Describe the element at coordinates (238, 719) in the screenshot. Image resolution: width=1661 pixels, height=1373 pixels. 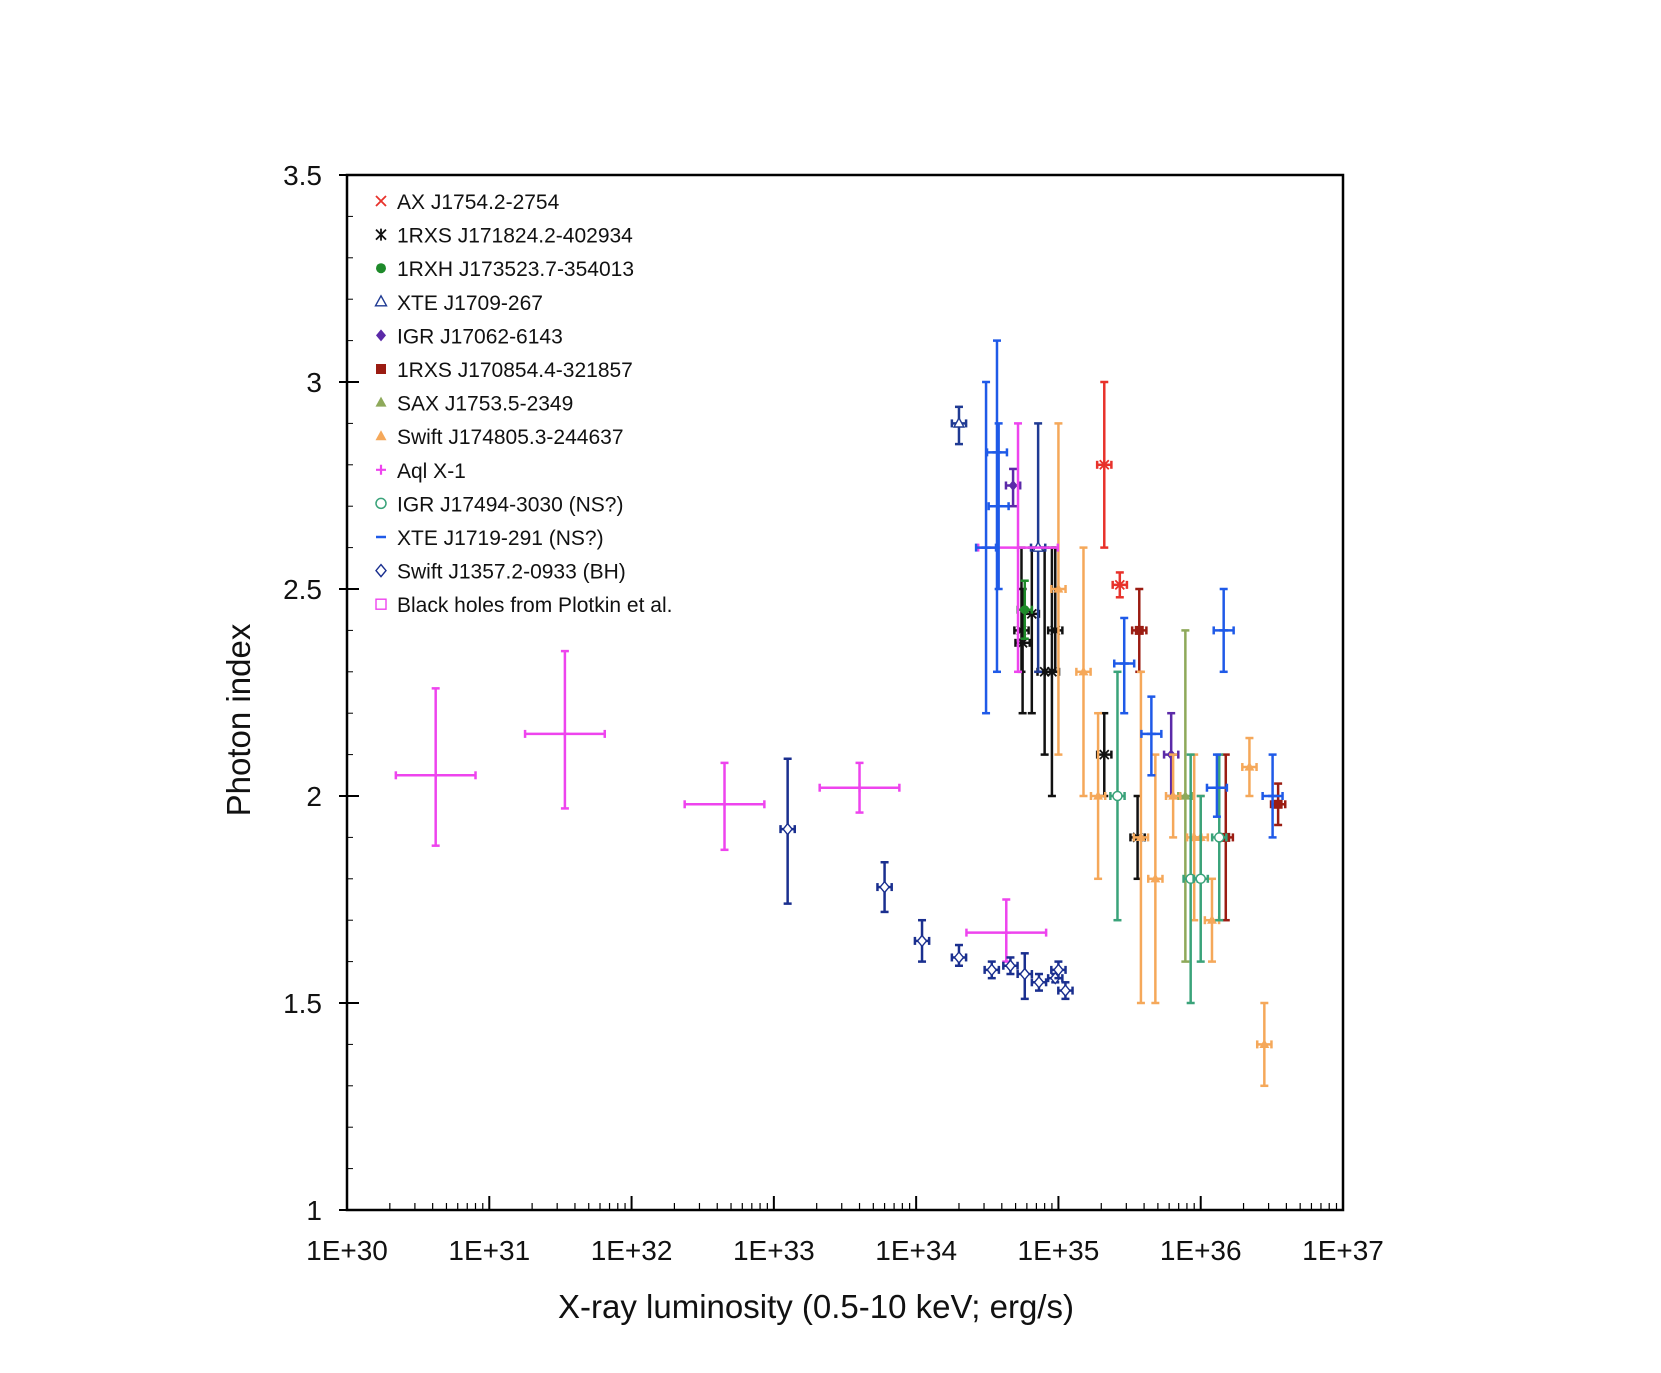
I see `y-axis-title: Photon index` at that location.